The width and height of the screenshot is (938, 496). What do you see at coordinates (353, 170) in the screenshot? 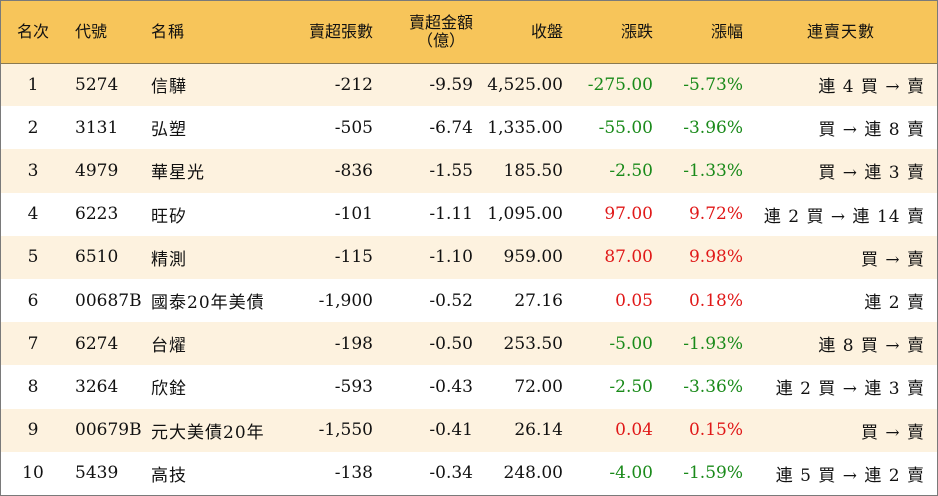
I see `cell-sell-lots: -836` at bounding box center [353, 170].